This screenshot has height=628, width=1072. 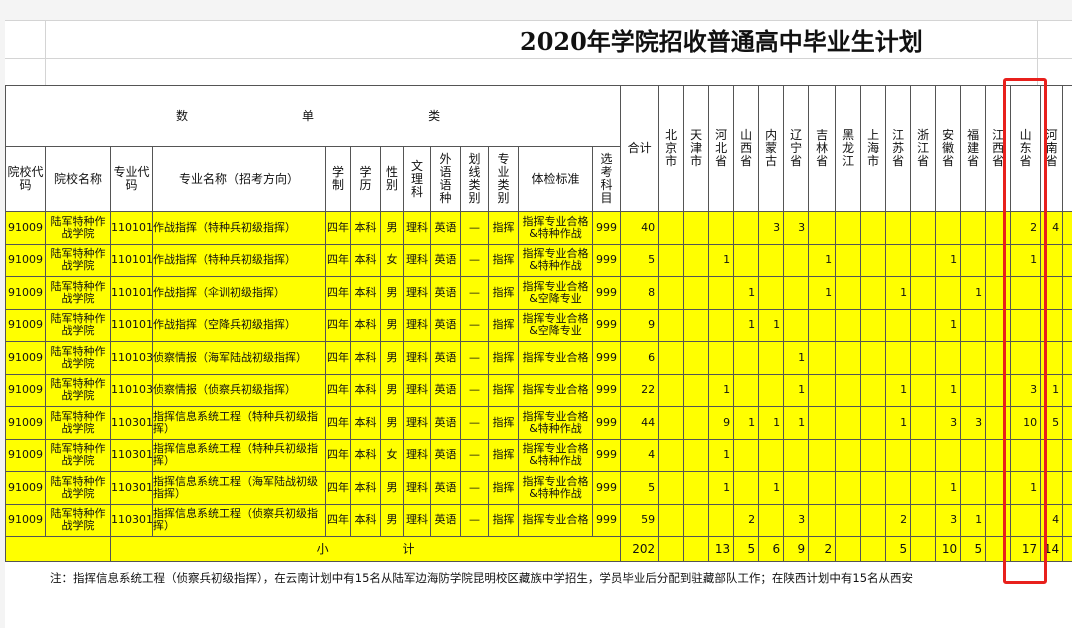 What do you see at coordinates (671, 148) in the screenshot?
I see `province-header: 北京市` at bounding box center [671, 148].